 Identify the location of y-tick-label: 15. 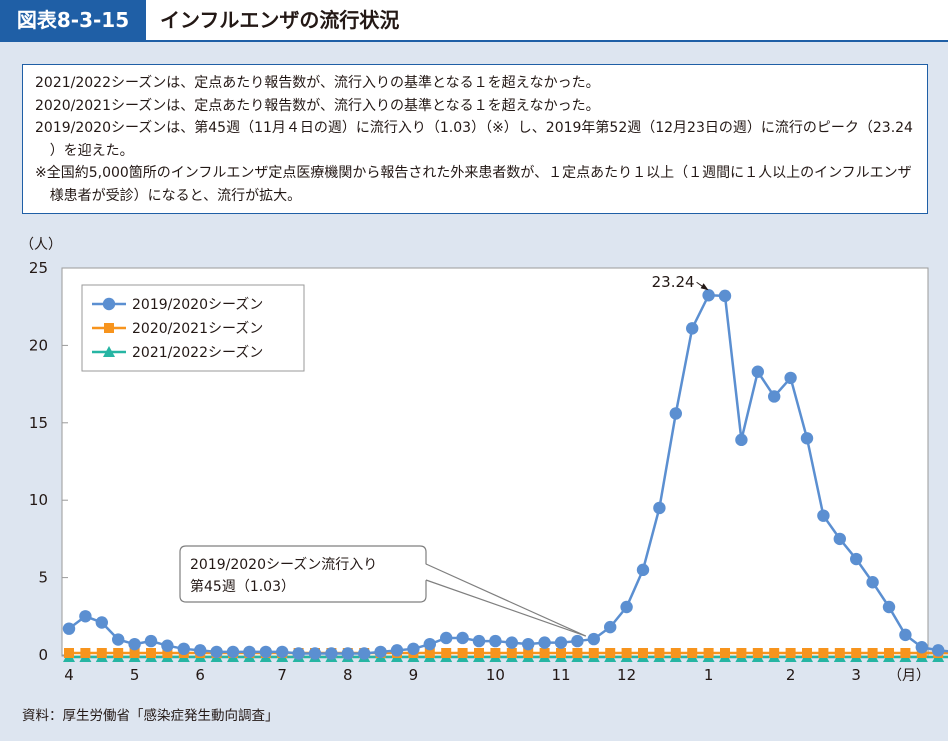
(38, 423).